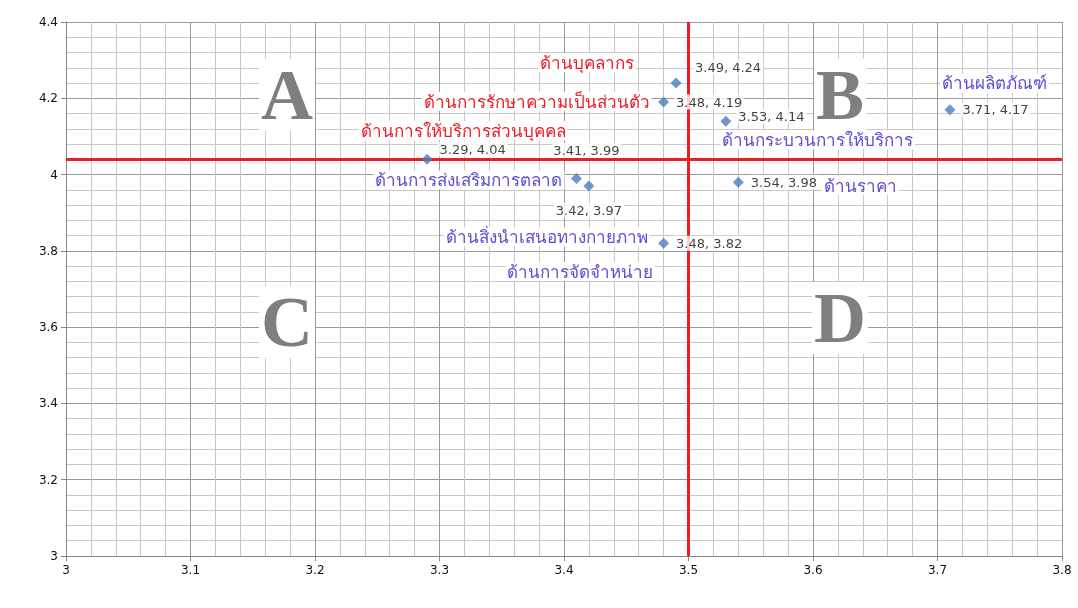  I want to click on y-tick-label: 3.8, so click(48, 250).